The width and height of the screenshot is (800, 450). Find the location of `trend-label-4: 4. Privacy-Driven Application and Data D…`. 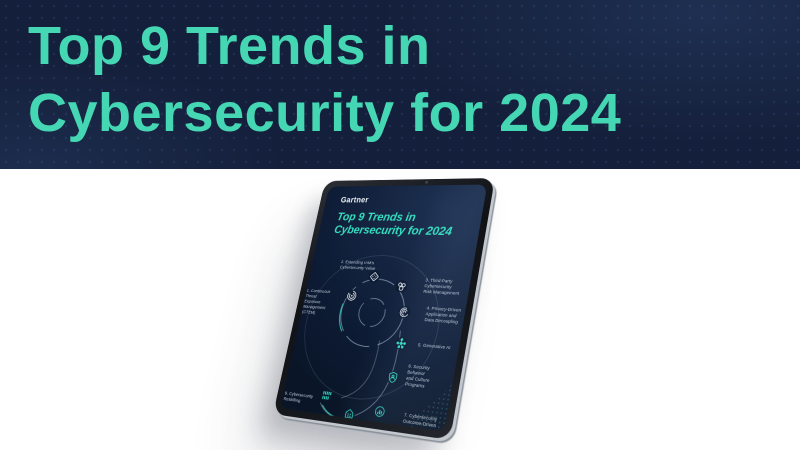

trend-label-4: 4. Privacy-Driven Application and Data D… is located at coordinates (443, 315).